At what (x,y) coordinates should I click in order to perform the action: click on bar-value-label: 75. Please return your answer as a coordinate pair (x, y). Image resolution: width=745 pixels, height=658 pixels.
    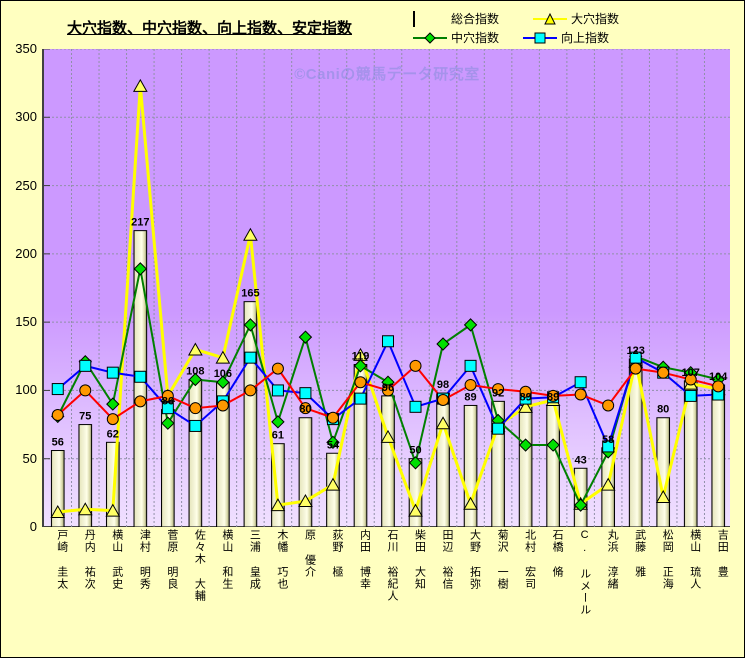
    Looking at the image, I should click on (85, 417).